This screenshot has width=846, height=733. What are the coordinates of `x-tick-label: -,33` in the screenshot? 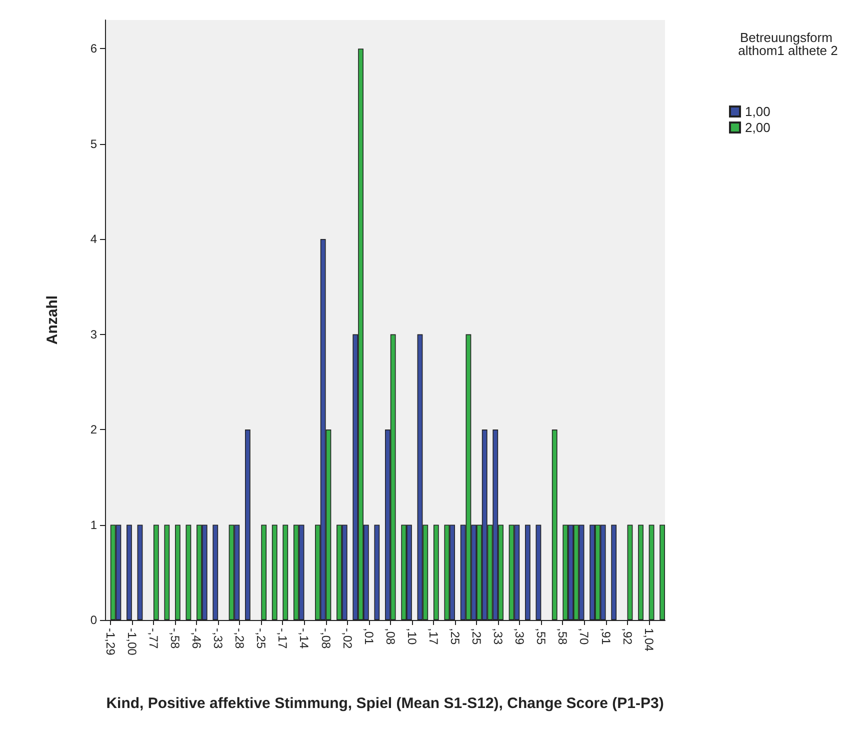 It's located at (218, 639).